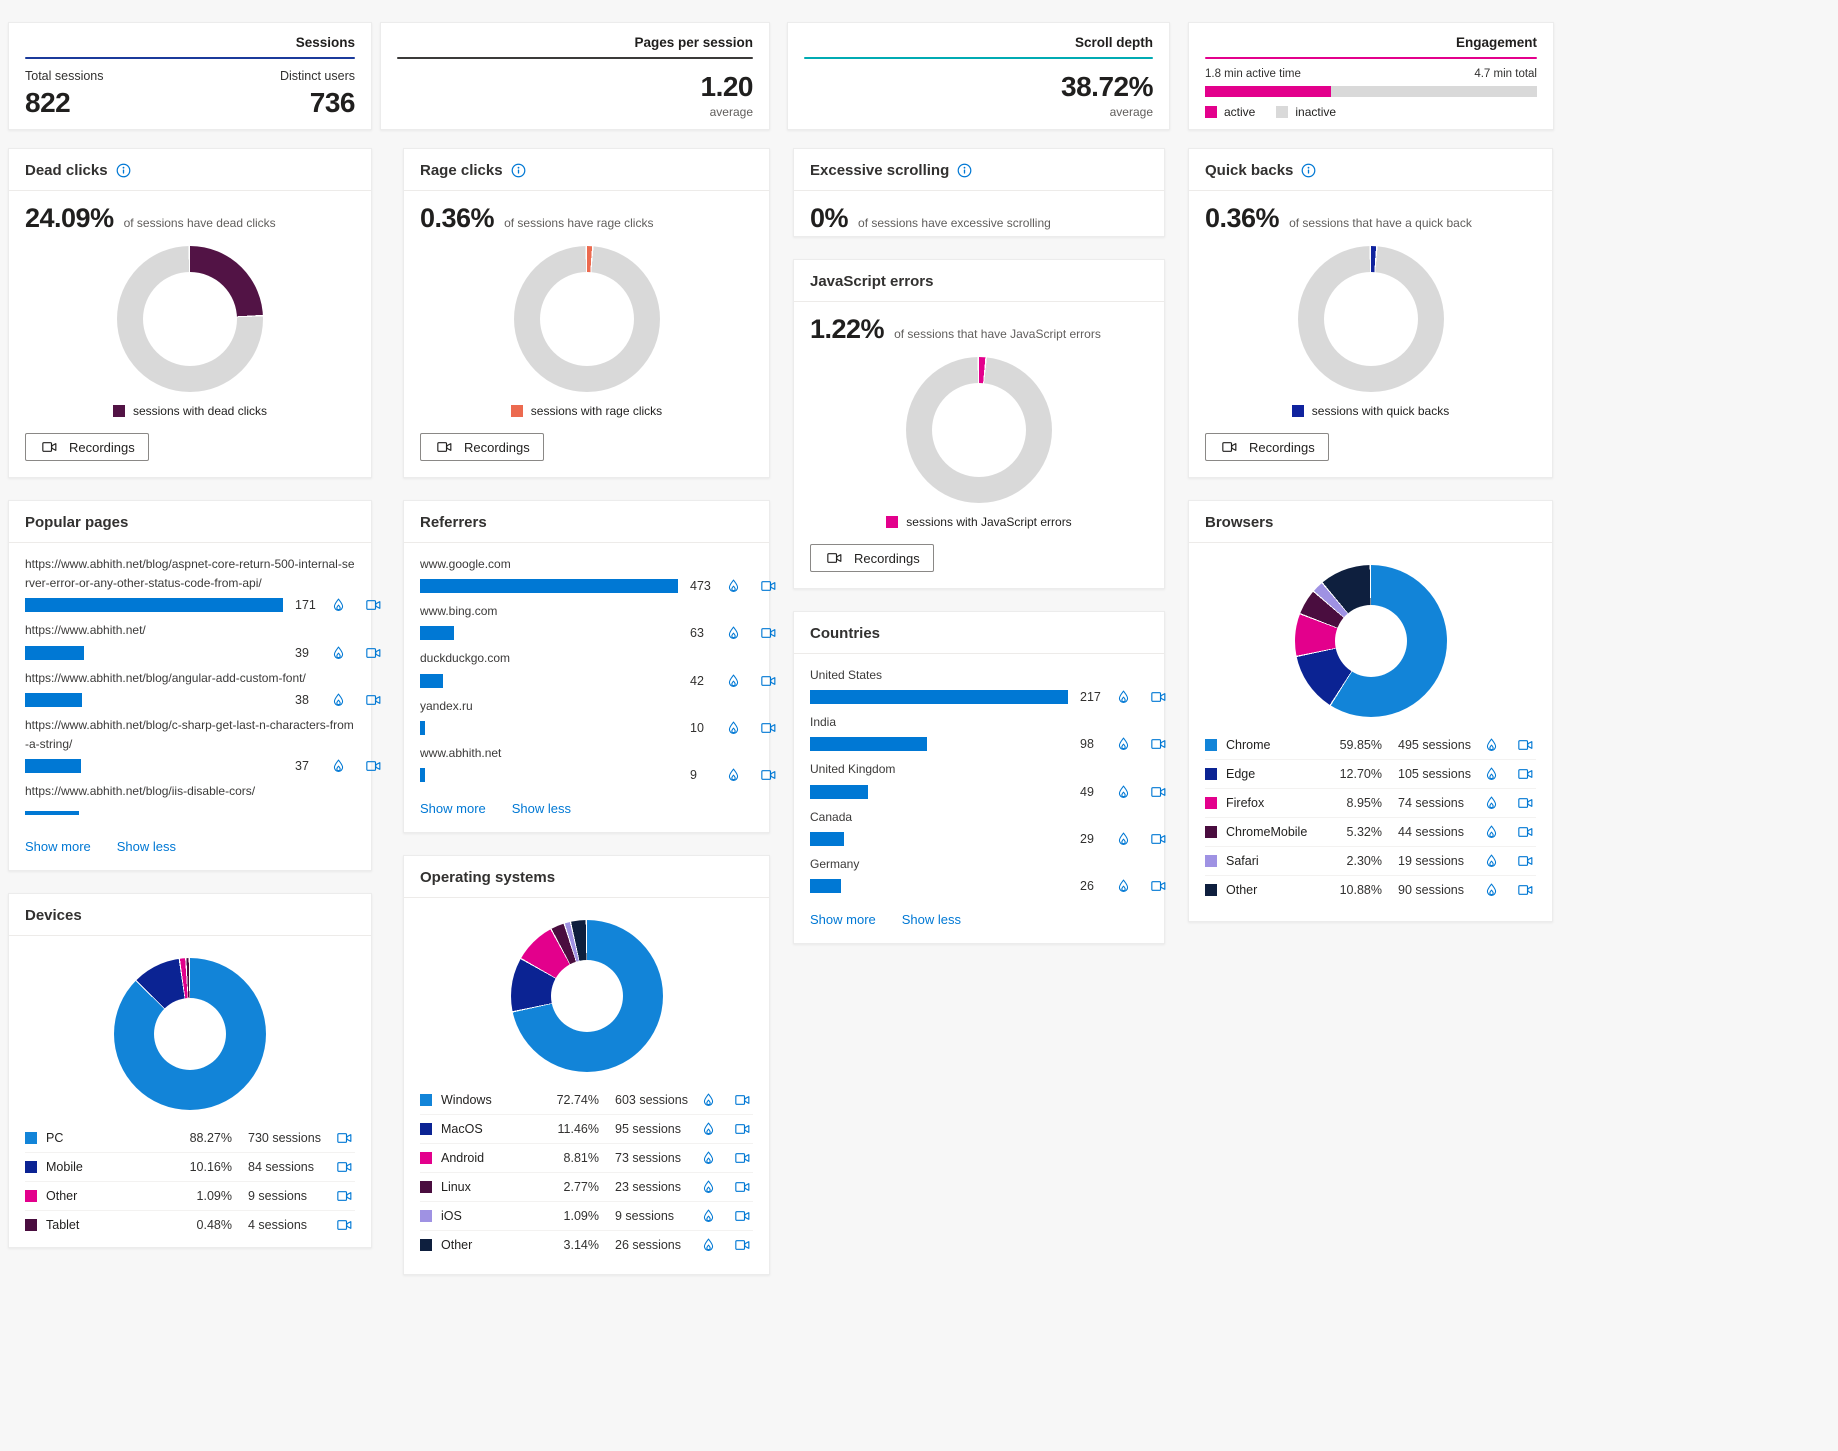  What do you see at coordinates (988, 733) in the screenshot?
I see `list-item: India 98` at bounding box center [988, 733].